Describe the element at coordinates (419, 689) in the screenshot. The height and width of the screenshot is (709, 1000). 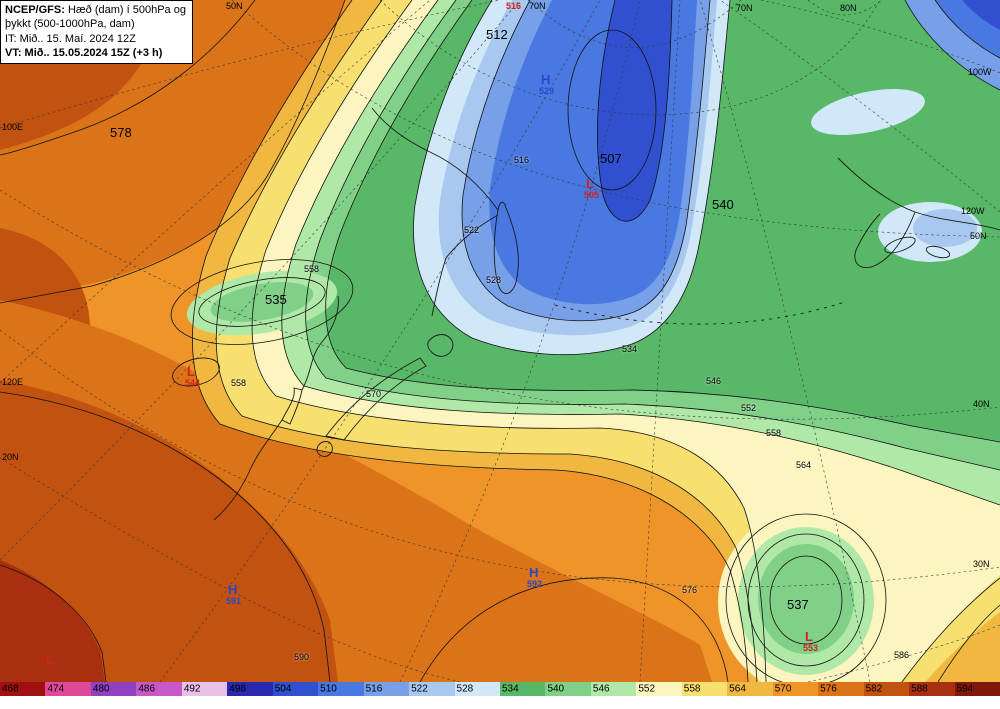
I see `colorbar-value: 522` at that location.